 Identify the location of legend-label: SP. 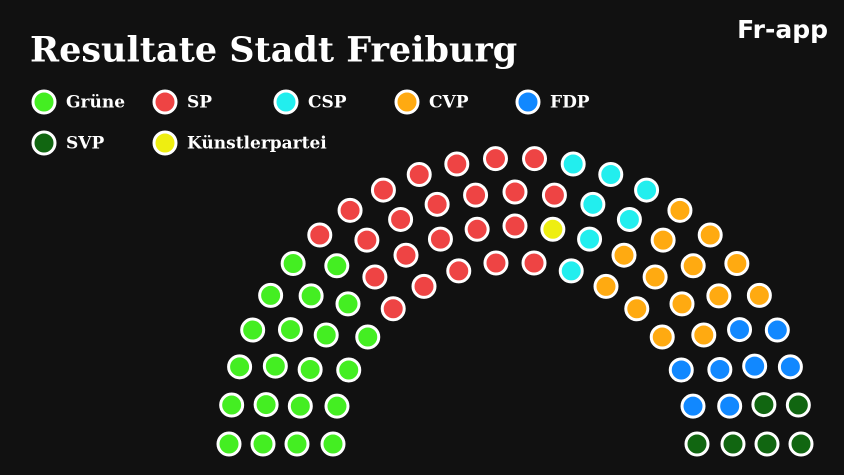
(199, 103).